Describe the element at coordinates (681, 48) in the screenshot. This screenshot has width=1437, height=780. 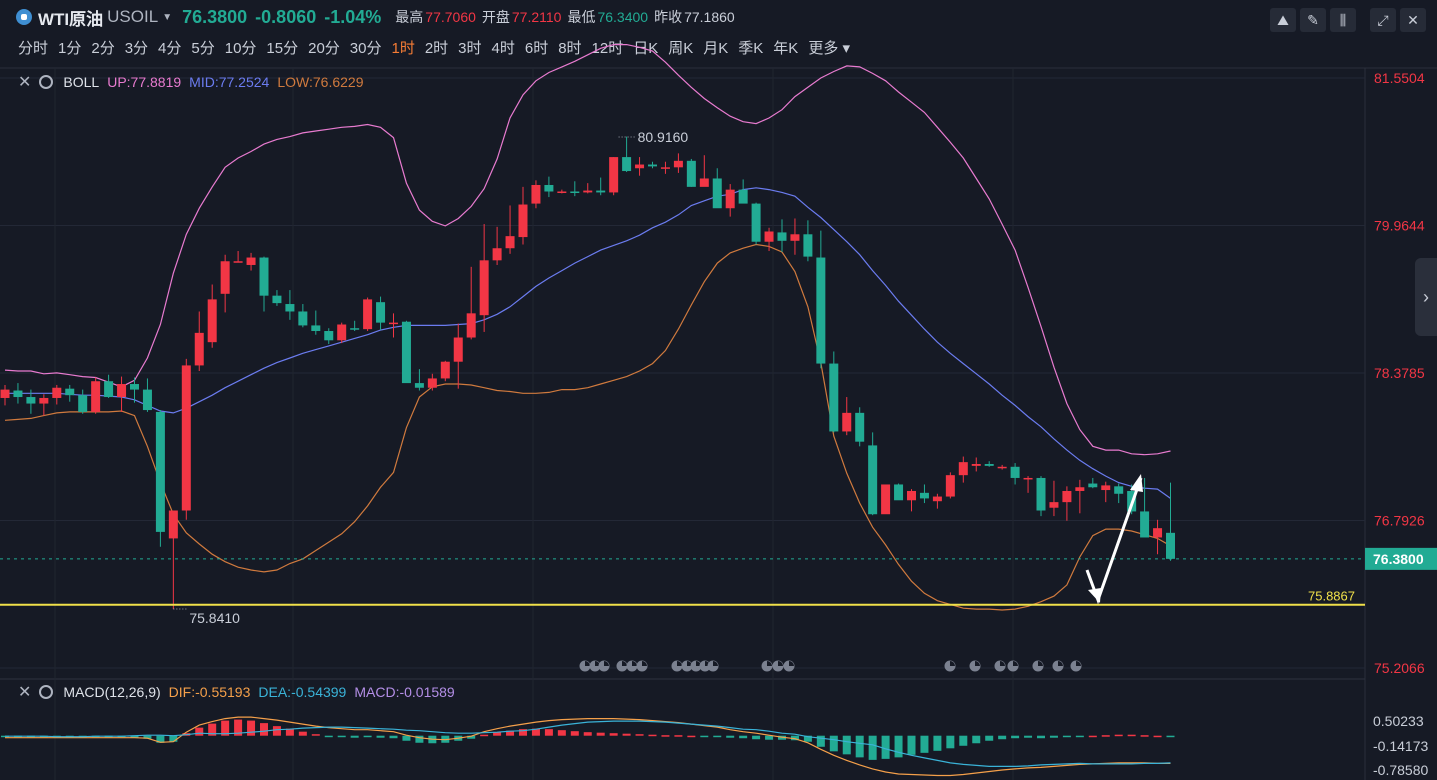
I see `interval-tab-18: 周K` at that location.